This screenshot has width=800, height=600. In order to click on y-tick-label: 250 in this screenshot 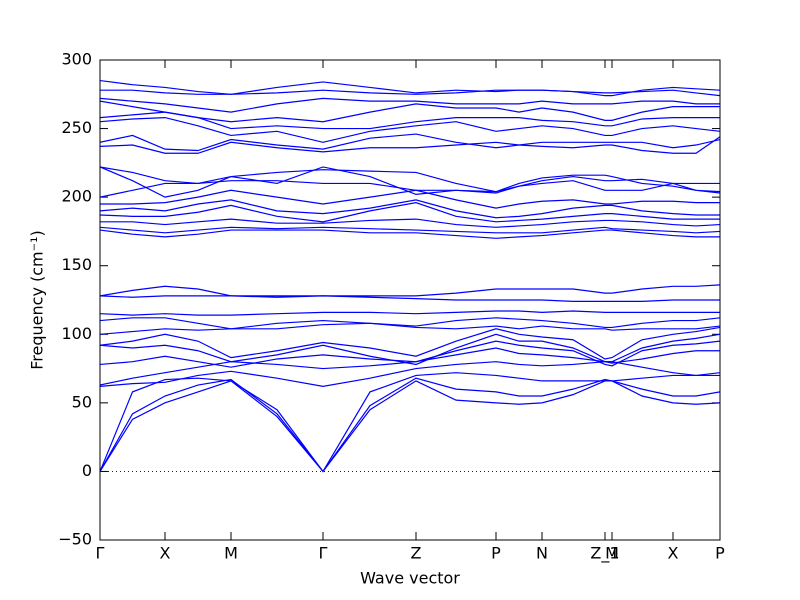, I will do `click(76, 127)`.